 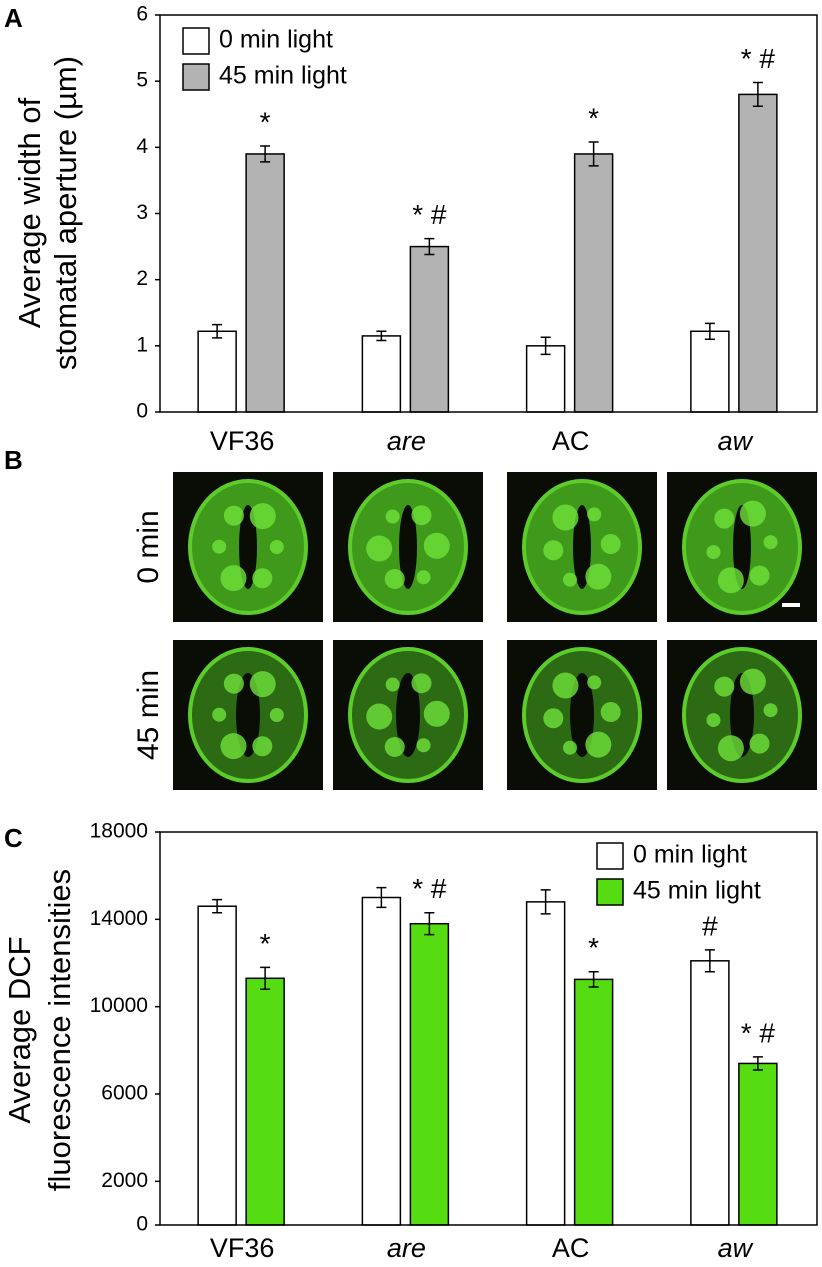 What do you see at coordinates (148, 546) in the screenshot?
I see `row-label: 0 min` at bounding box center [148, 546].